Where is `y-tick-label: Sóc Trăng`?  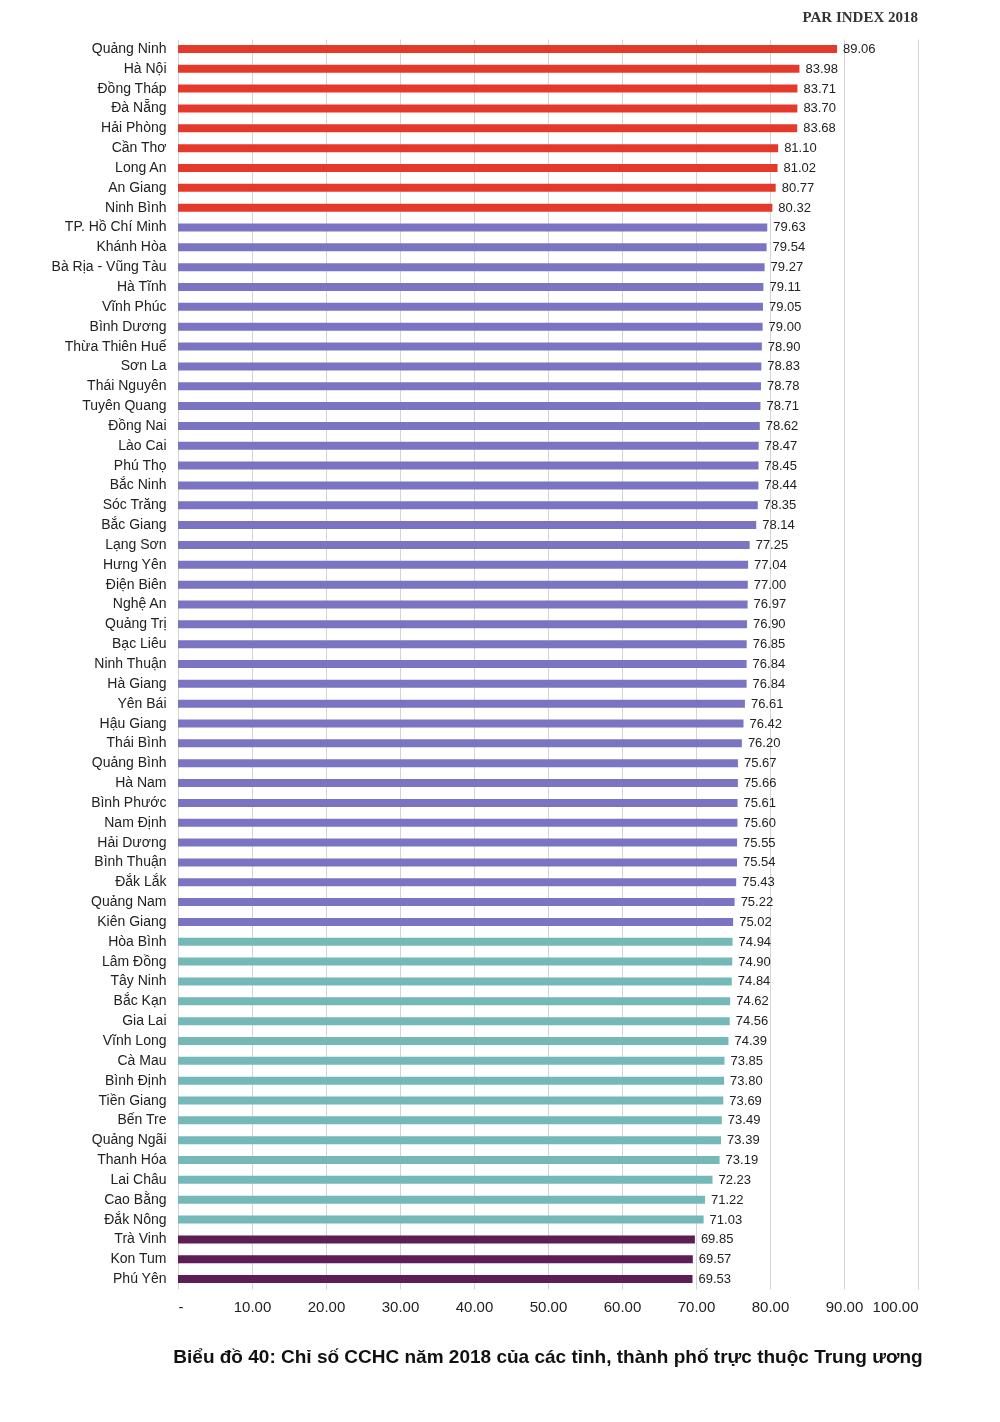 y-tick-label: Sóc Trăng is located at coordinates (134, 504).